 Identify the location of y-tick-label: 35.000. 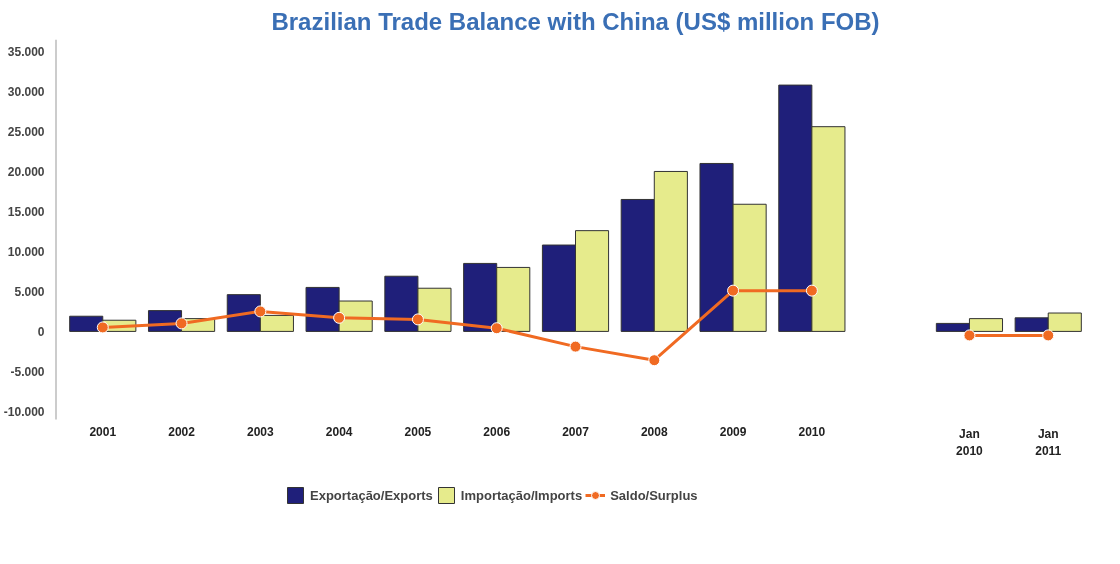
(26, 52).